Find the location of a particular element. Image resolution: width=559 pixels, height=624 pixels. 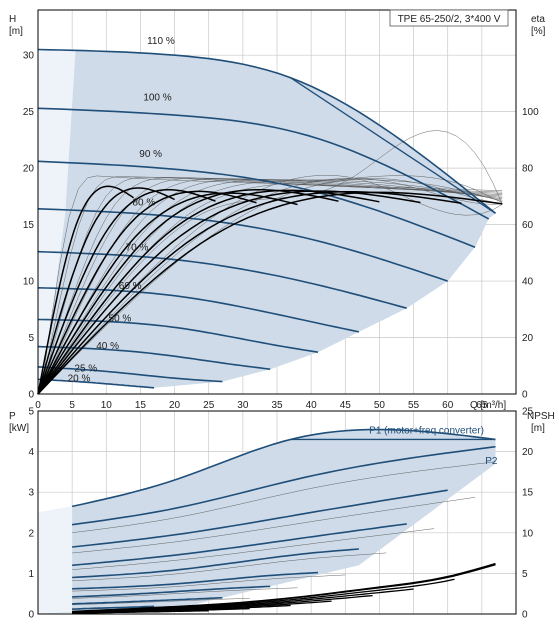

x-tick-label: 55 is located at coordinates (414, 405).